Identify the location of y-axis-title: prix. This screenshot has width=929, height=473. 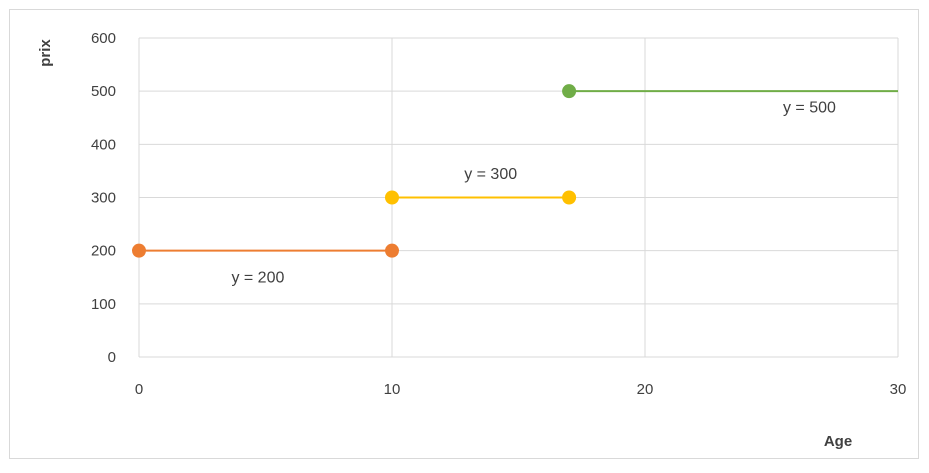
(45, 53).